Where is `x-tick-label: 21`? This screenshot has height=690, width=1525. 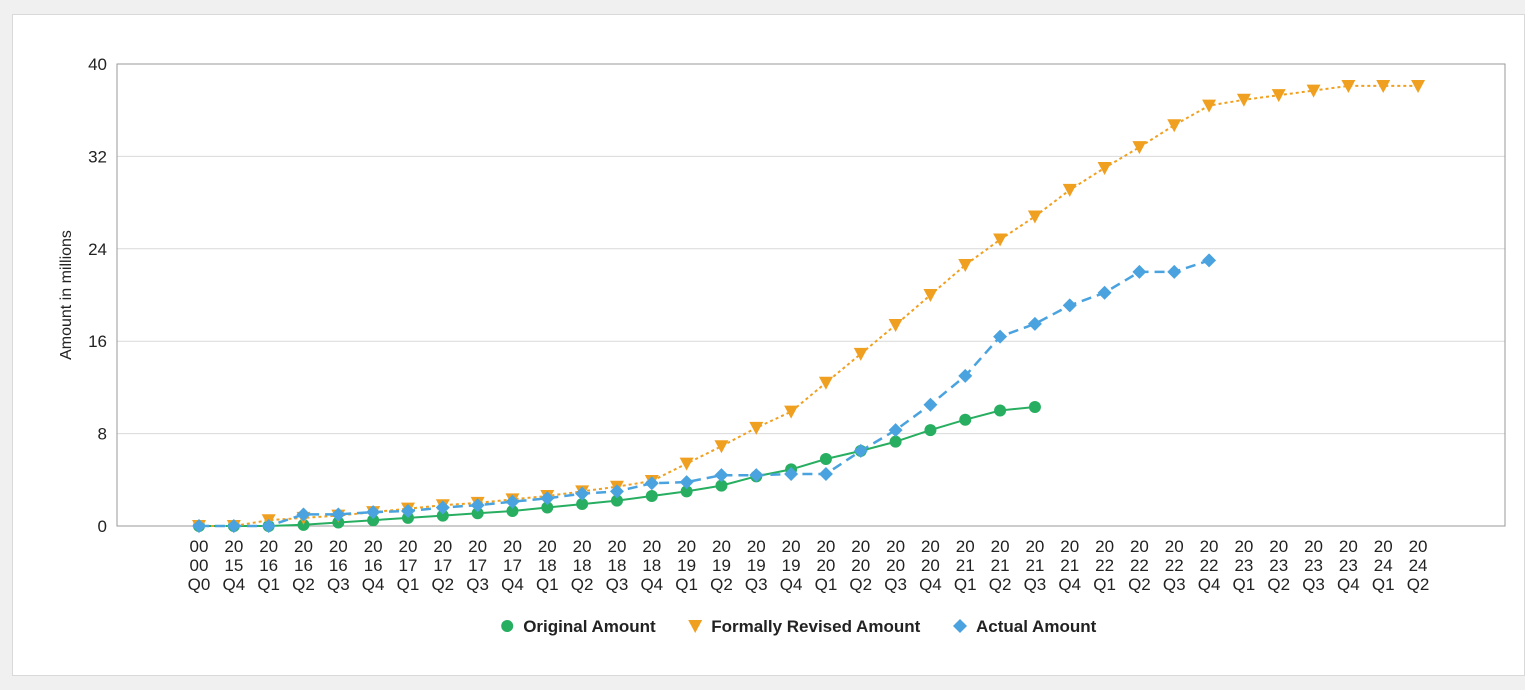 x-tick-label: 21 is located at coordinates (965, 565).